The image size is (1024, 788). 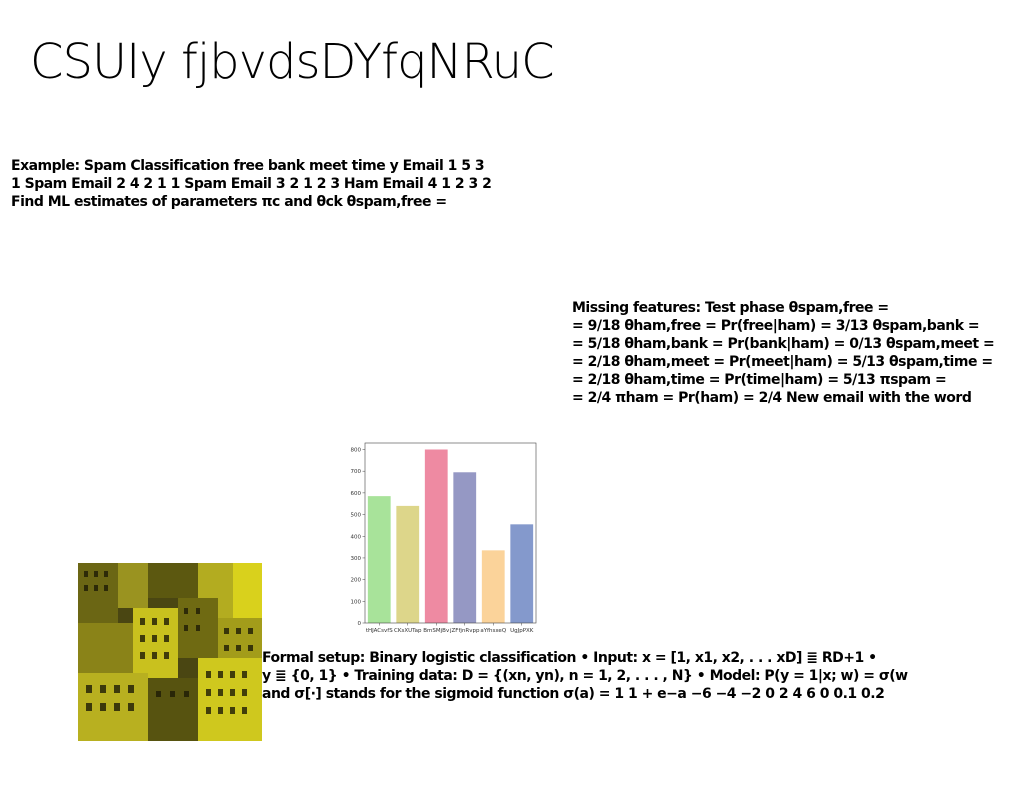 What do you see at coordinates (292, 62) in the screenshot?
I see `page-title: CSUIy fjbvdsDYfqNRuC` at bounding box center [292, 62].